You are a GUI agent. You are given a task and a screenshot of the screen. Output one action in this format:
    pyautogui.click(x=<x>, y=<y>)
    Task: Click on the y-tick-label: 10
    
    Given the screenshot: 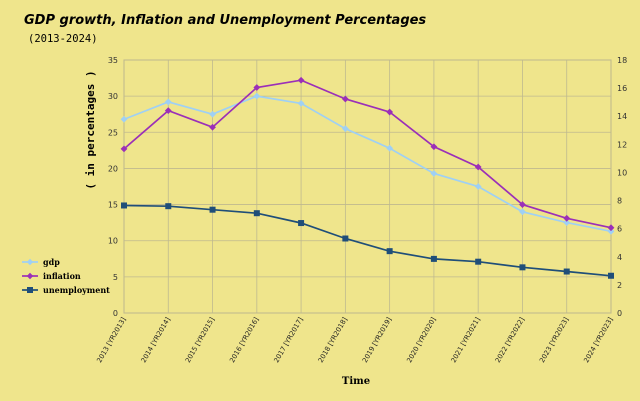 What is the action you would take?
    pyautogui.click(x=113, y=241)
    